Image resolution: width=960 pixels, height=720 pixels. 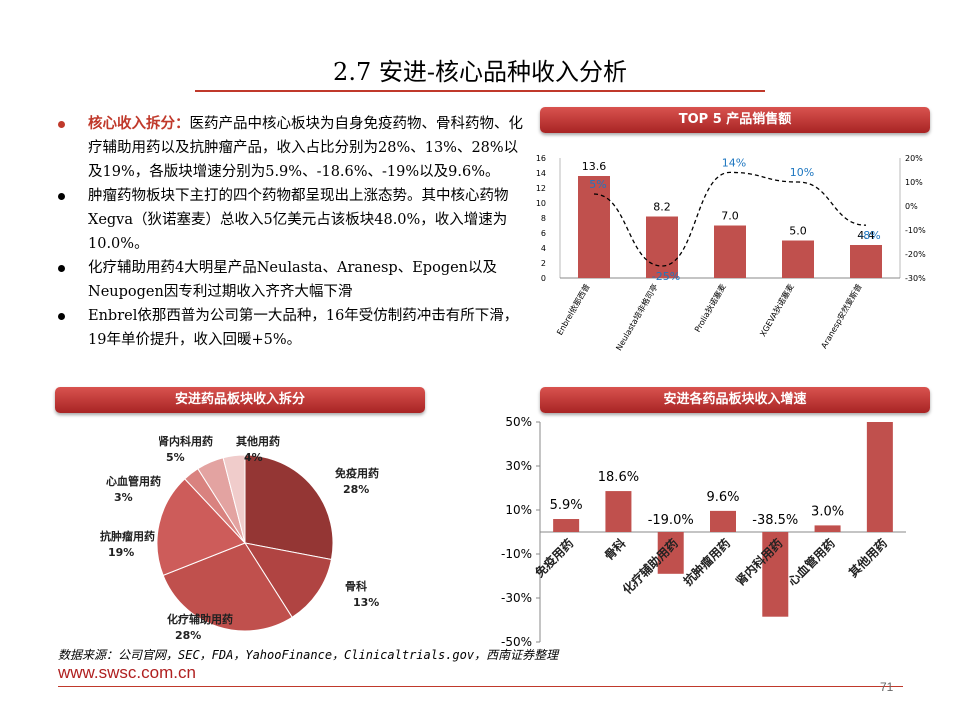 What do you see at coordinates (671, 520) in the screenshot?
I see `bar-value-label: -19.0%` at bounding box center [671, 520].